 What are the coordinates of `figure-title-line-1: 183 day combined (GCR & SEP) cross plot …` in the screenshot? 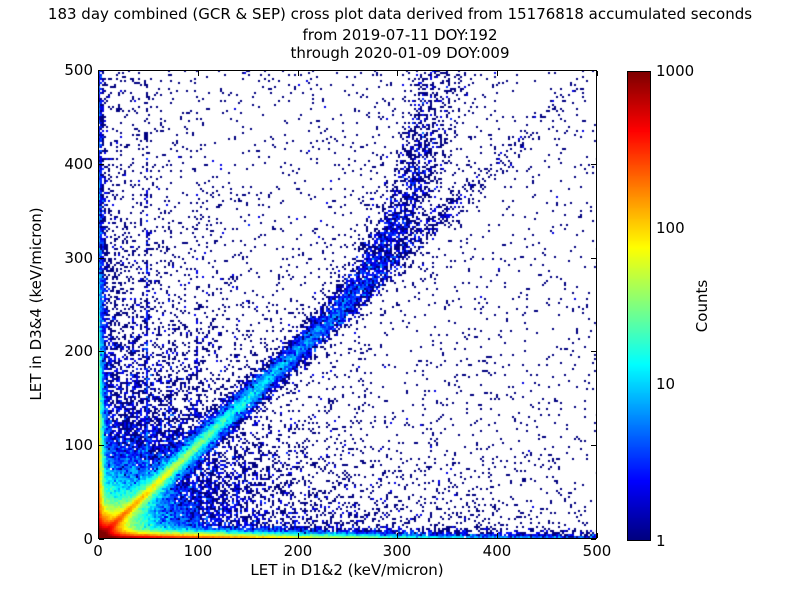 It's located at (400, 14).